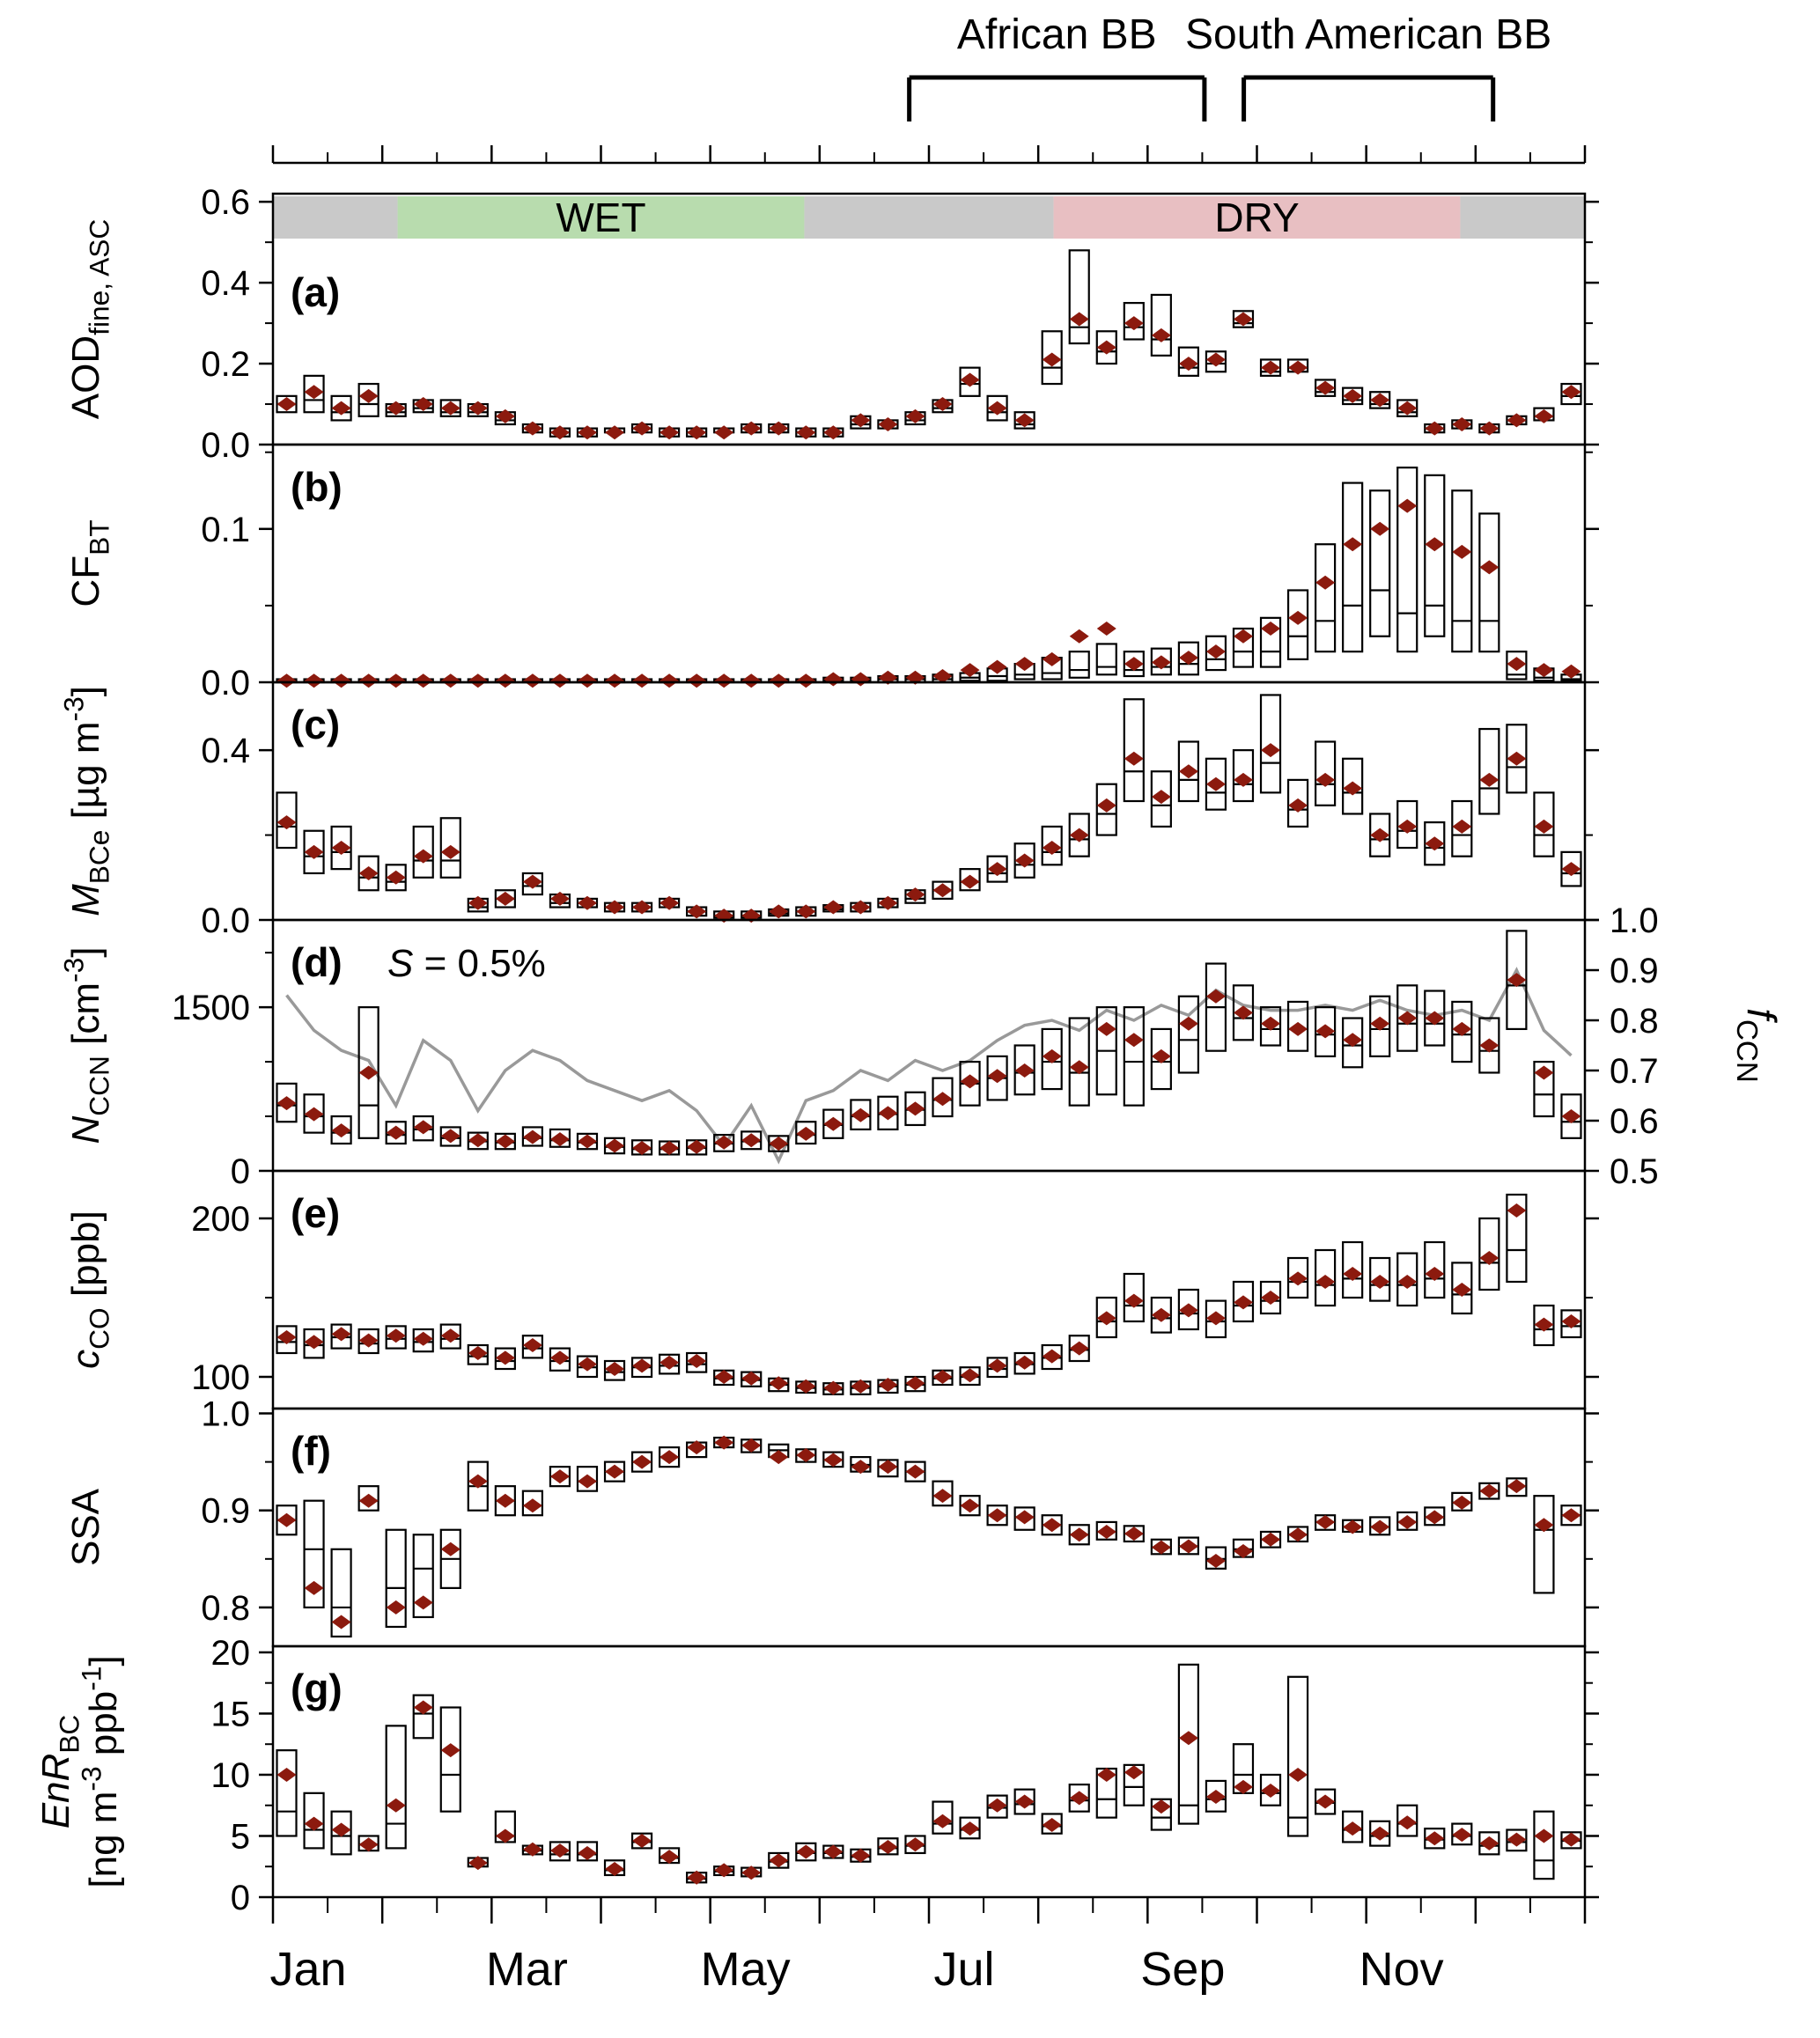 This screenshot has width=1820, height=2038. What do you see at coordinates (746, 1969) in the screenshot?
I see `month-label-may: May` at bounding box center [746, 1969].